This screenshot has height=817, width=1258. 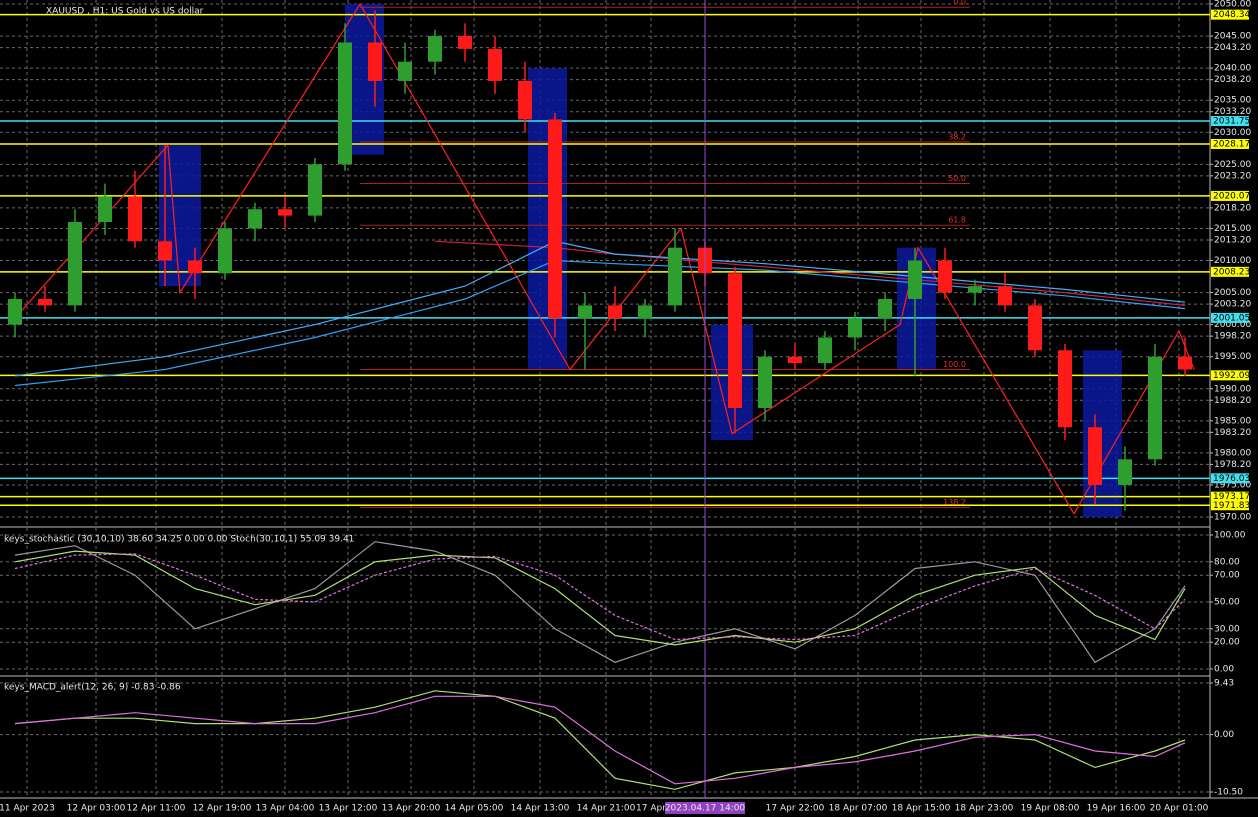 I want to click on fib-label: 38.2, so click(x=957, y=136).